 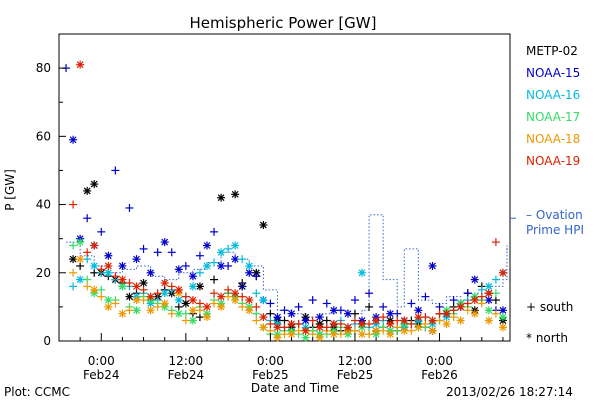 I want to click on legend-entry: NOAA-19, so click(x=553, y=161).